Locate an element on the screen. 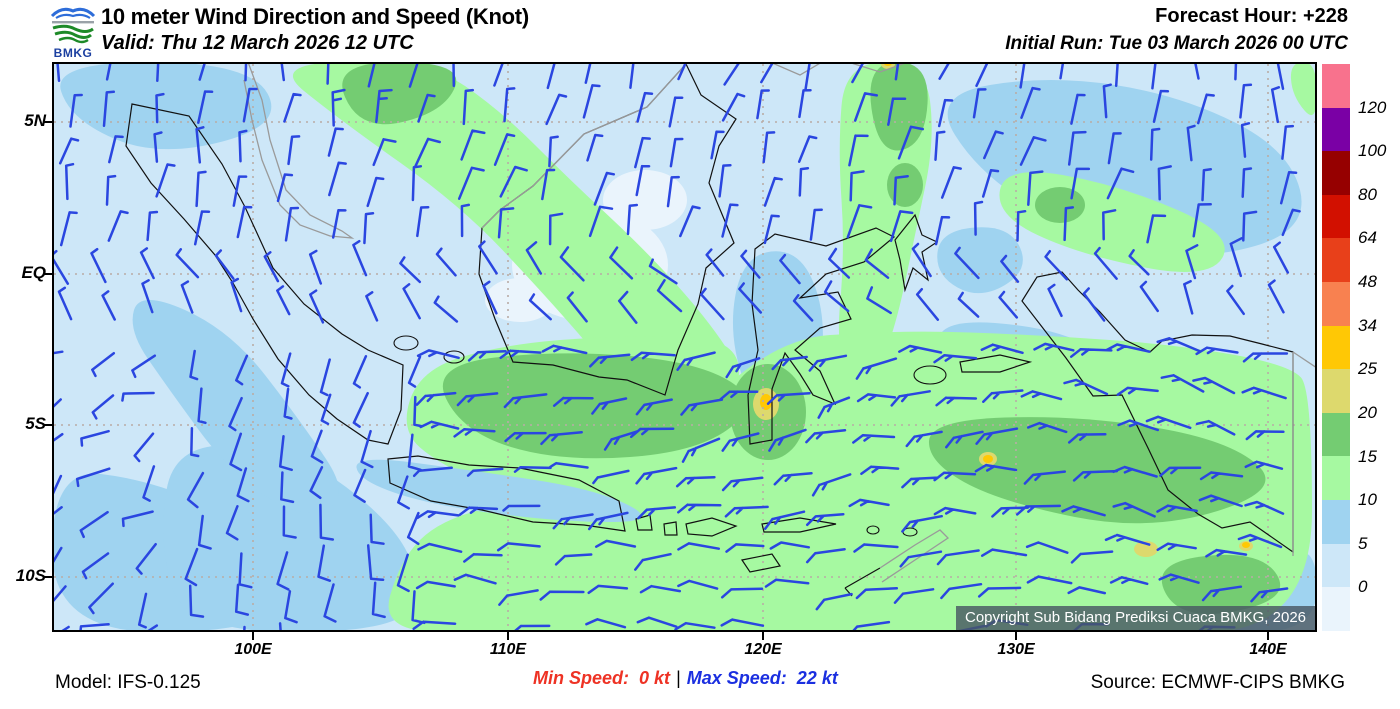  legend-tick-label: 15 is located at coordinates (1367, 456).